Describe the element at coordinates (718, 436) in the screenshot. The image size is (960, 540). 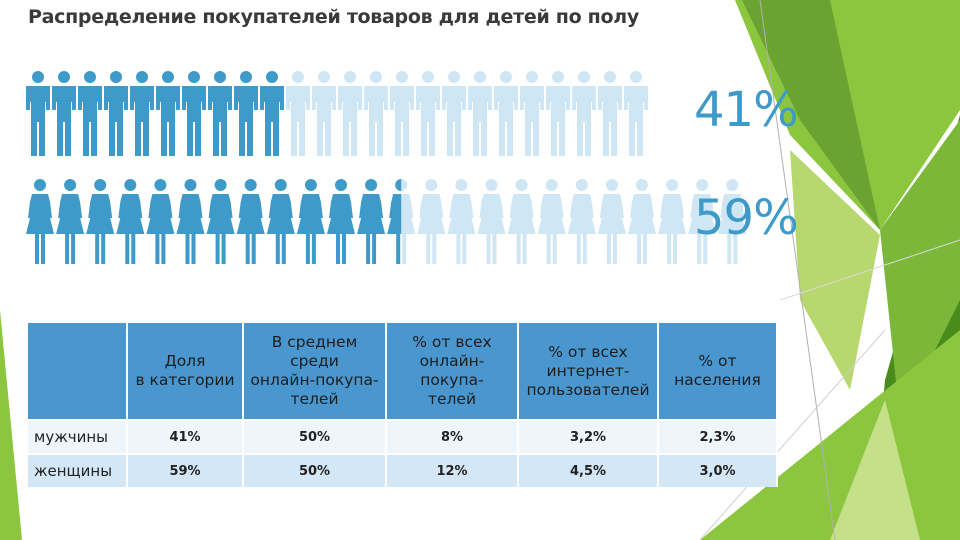
I see `table-cell: 2,3%` at that location.